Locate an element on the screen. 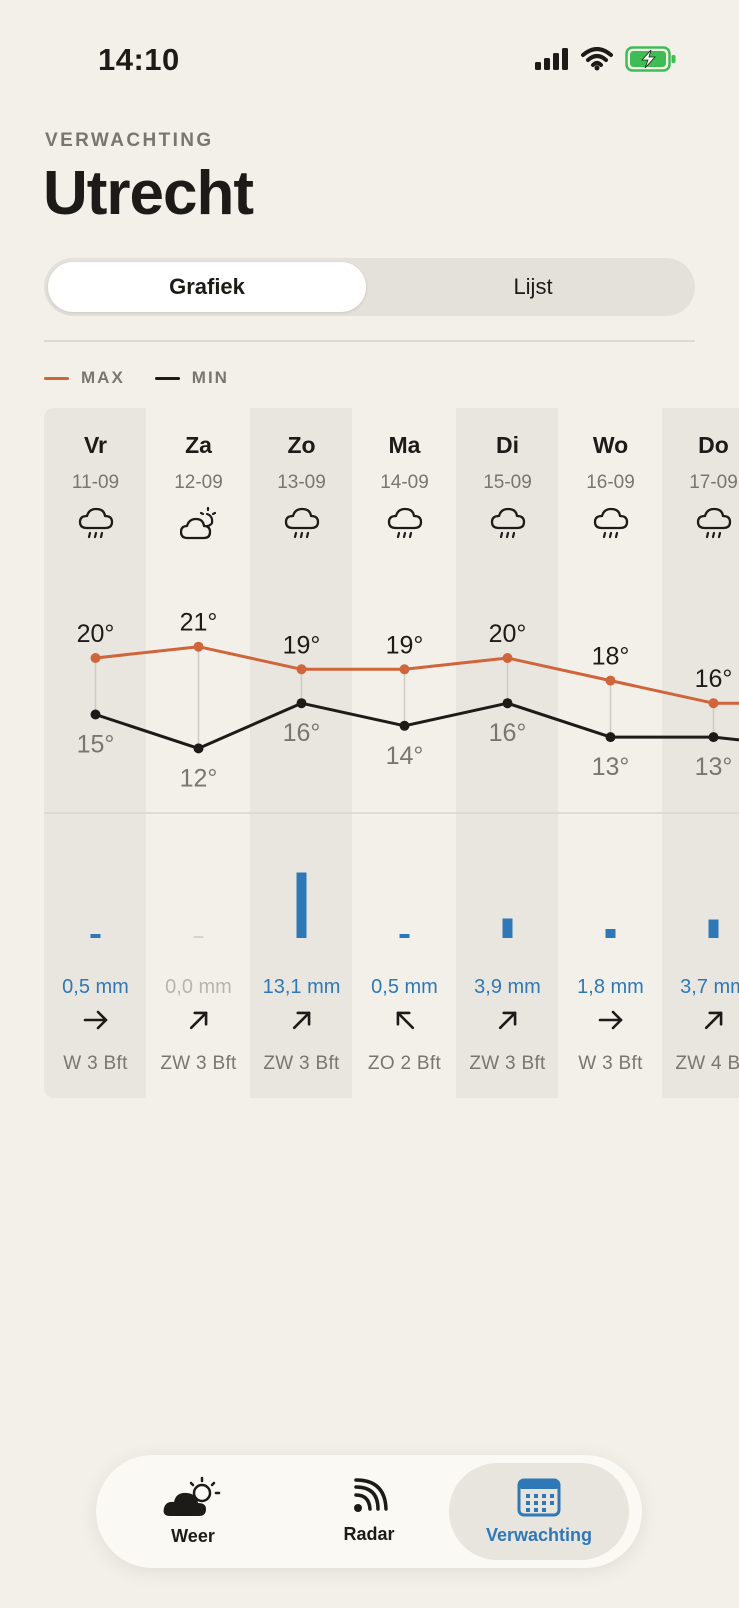  tab-verwachting: Verwachting is located at coordinates (539, 1511).